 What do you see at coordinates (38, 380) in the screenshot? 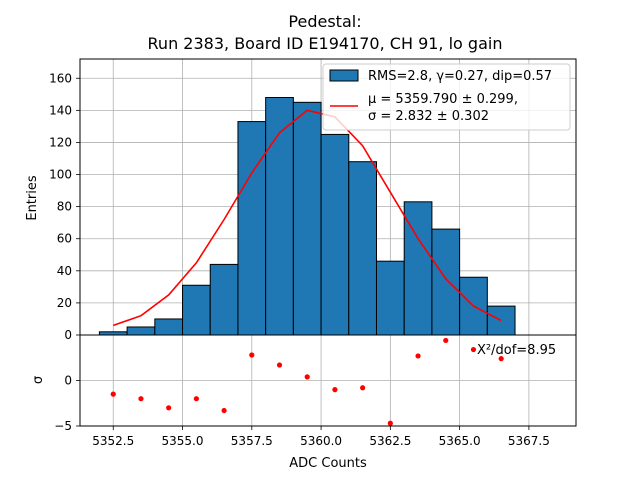
I see `y-axis-label-sigma: σ` at bounding box center [38, 380].